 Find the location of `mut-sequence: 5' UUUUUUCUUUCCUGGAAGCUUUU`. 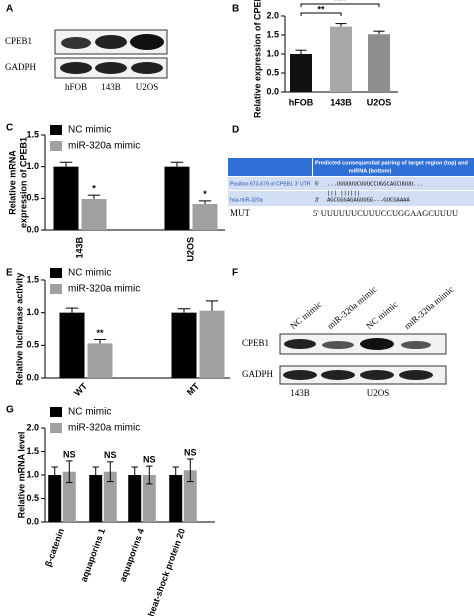

mut-sequence: 5' UUUUUUCUUUCCUGGAAGCUUUU is located at coordinates (385, 213).